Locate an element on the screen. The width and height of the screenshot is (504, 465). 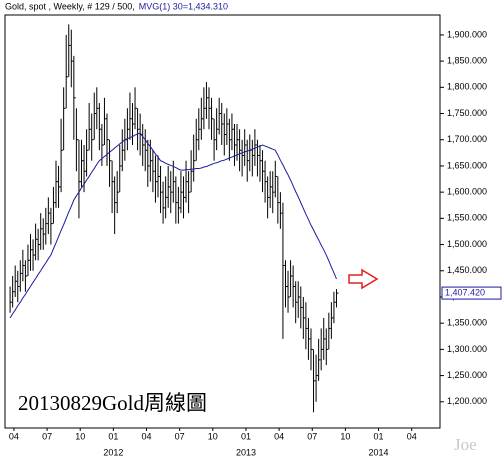
y-tick-label: 1,600.000 is located at coordinates (467, 192).